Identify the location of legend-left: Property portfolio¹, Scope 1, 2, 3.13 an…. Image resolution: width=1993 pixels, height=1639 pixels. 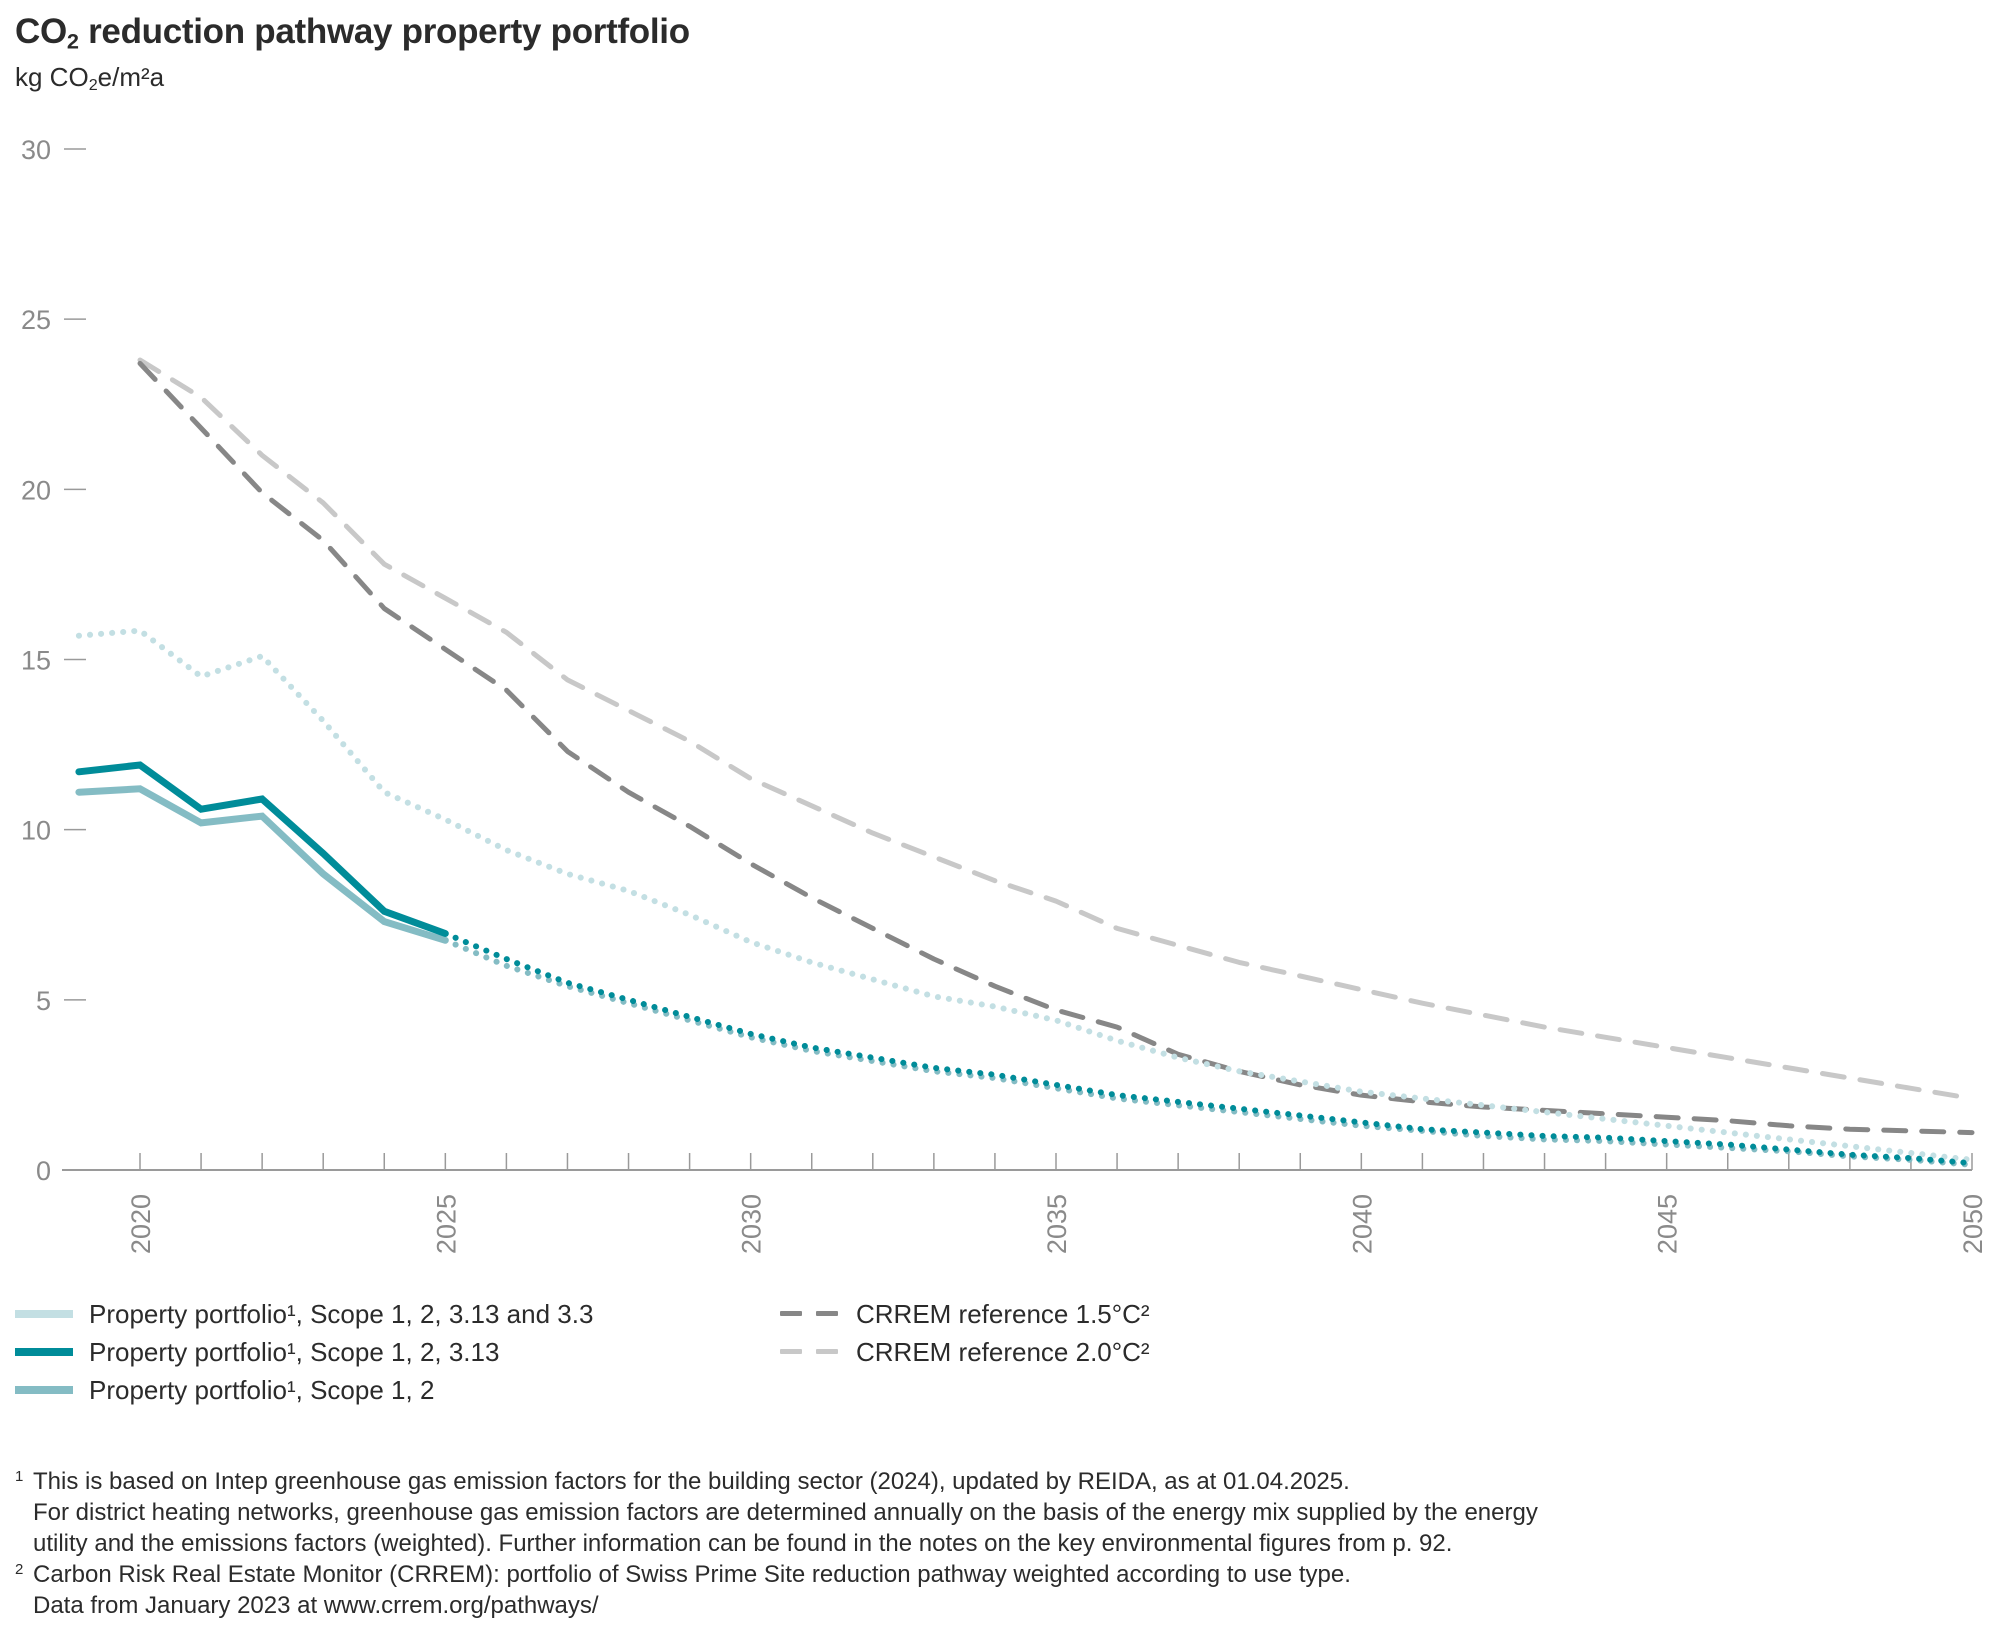
(304, 1352).